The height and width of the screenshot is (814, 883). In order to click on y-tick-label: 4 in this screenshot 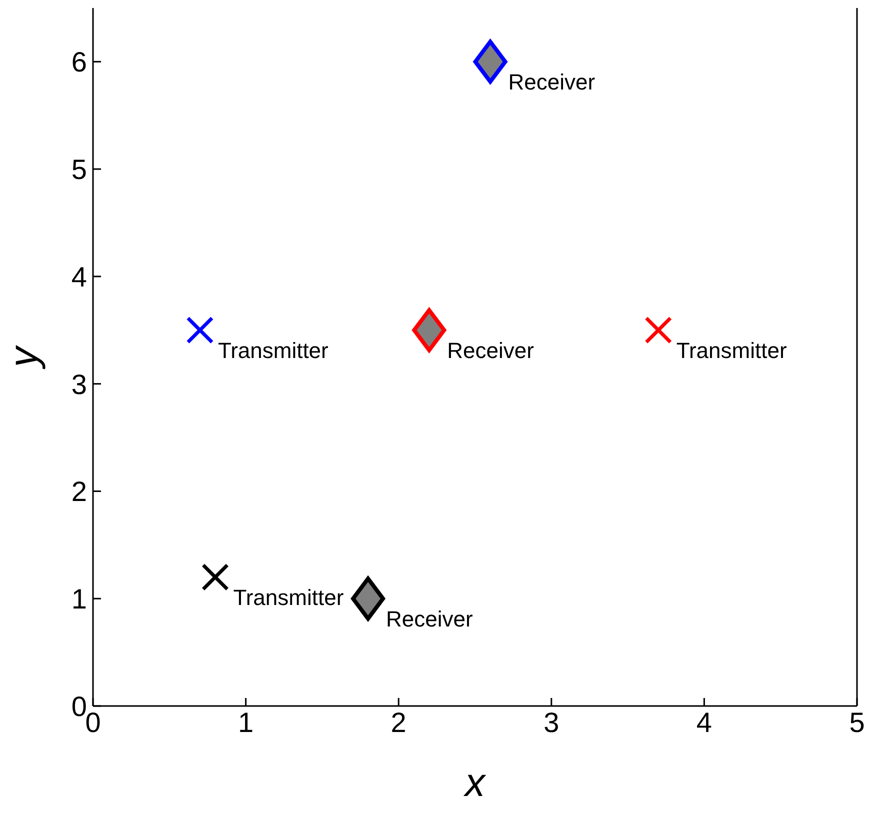, I will do `click(79, 276)`.